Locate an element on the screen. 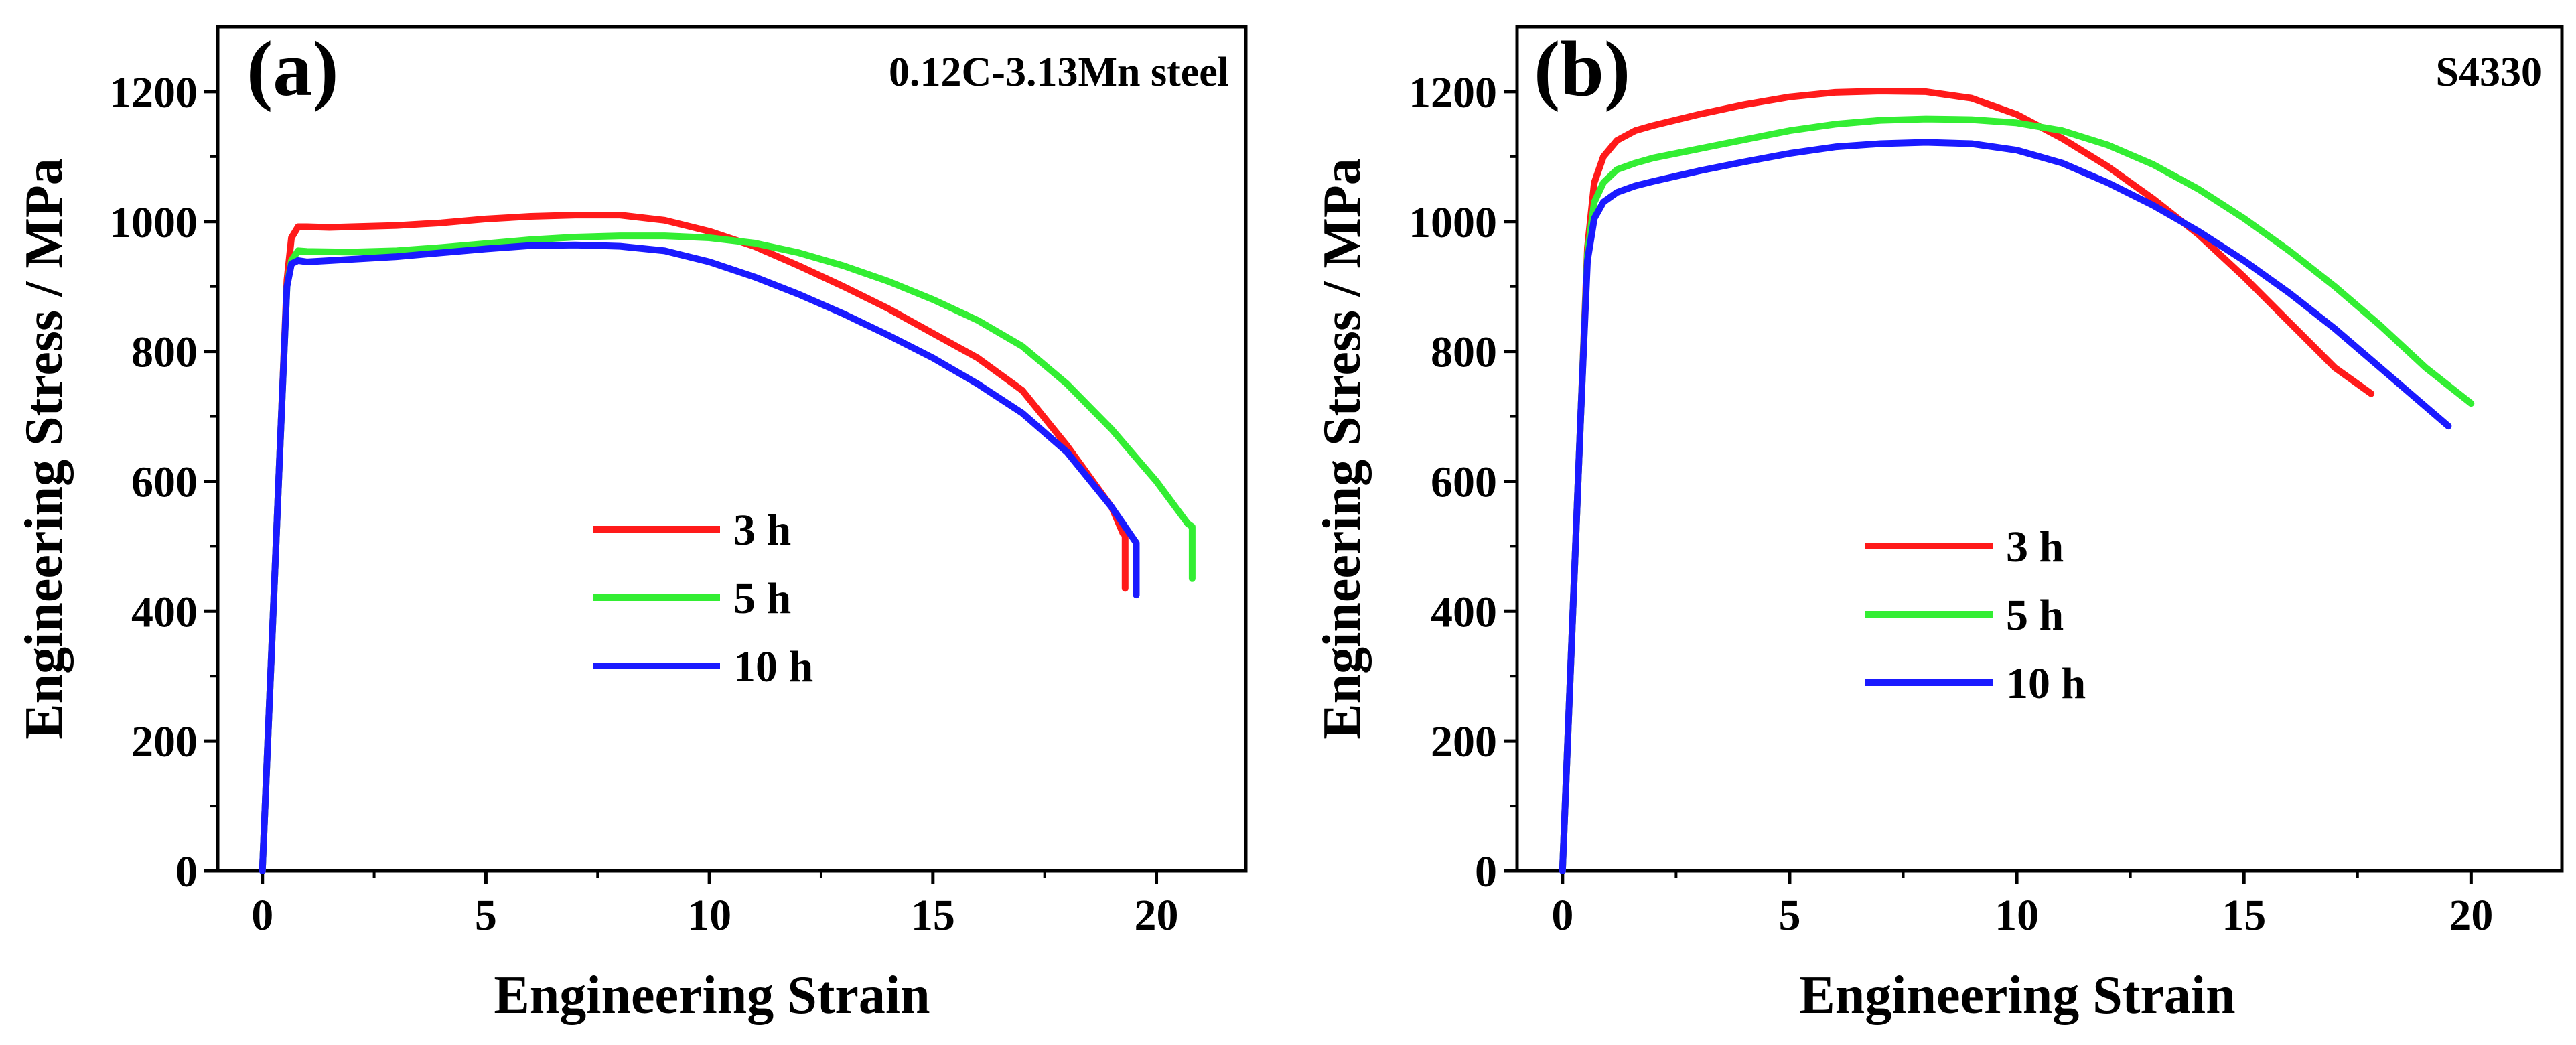  y-tick-label-a-1000: 1000 is located at coordinates (153, 222).